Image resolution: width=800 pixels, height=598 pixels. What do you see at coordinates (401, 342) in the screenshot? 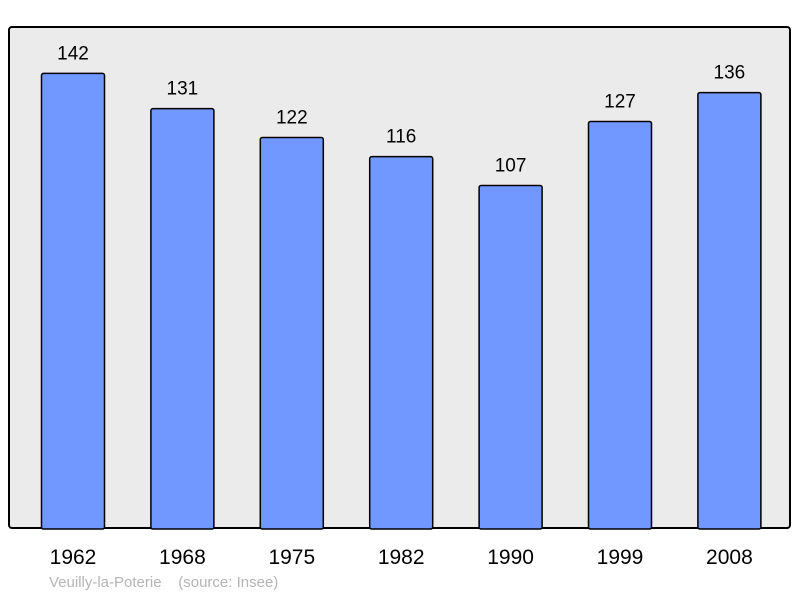
I see `bar-1982` at bounding box center [401, 342].